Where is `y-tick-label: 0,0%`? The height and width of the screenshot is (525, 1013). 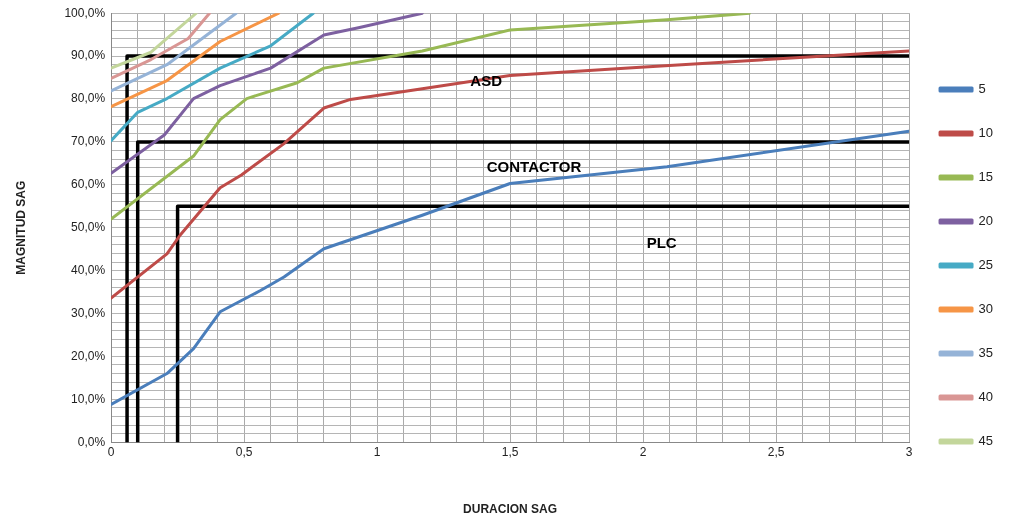
y-tick-label: 0,0% is located at coordinates (91, 441).